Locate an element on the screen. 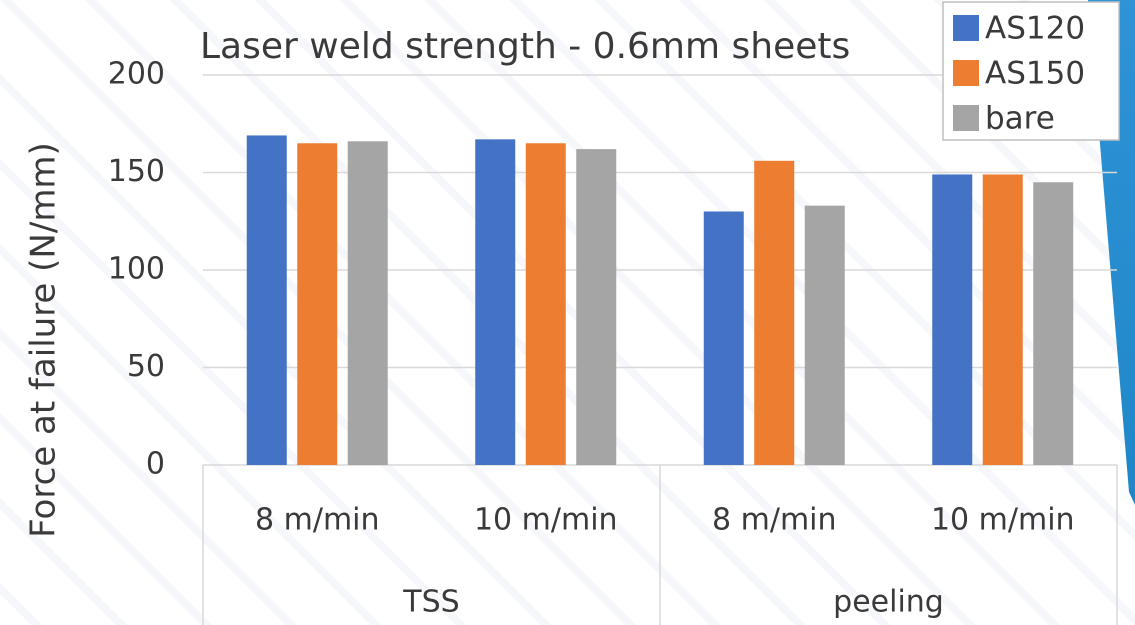  y-tick-label: 200 is located at coordinates (136, 74).